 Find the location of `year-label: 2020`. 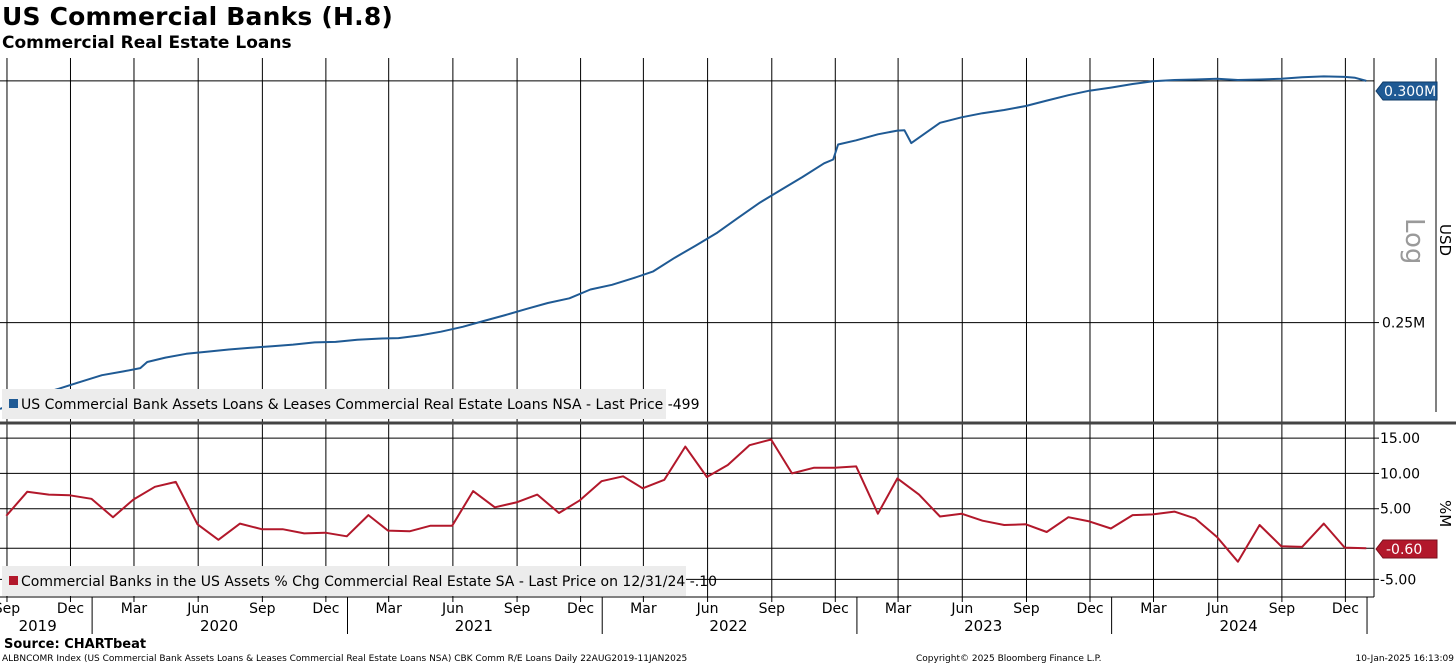

year-label: 2020 is located at coordinates (219, 626).